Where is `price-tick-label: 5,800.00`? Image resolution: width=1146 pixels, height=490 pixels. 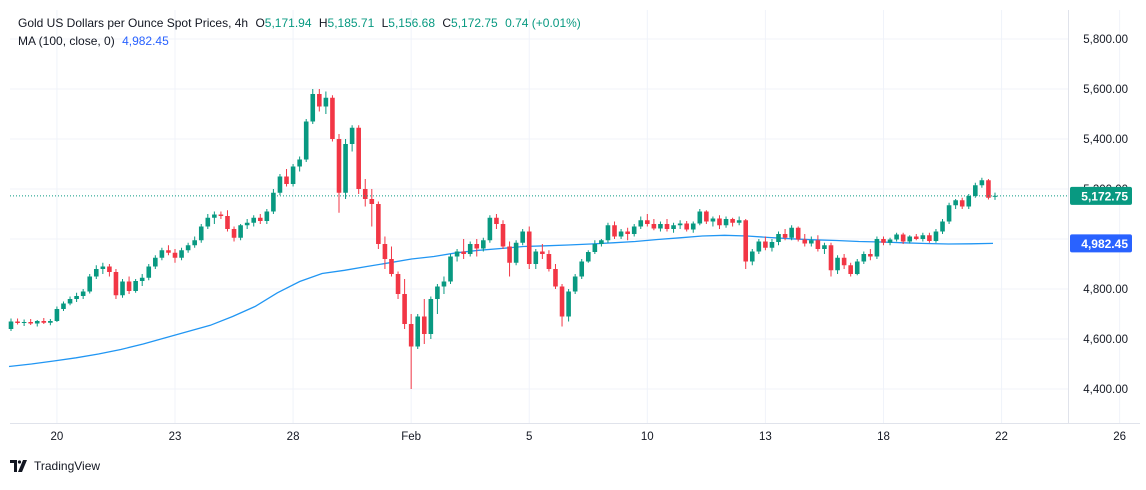 price-tick-label: 5,800.00 is located at coordinates (1105, 40).